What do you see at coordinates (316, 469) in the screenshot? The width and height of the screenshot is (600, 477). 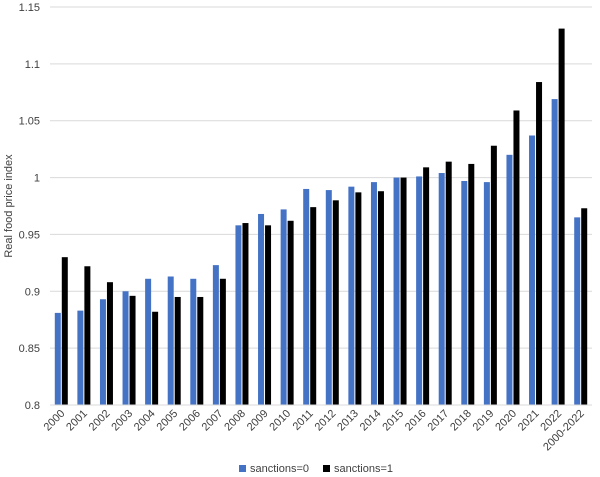 I see `legend: sanctions=0 sanctions=1` at bounding box center [316, 469].